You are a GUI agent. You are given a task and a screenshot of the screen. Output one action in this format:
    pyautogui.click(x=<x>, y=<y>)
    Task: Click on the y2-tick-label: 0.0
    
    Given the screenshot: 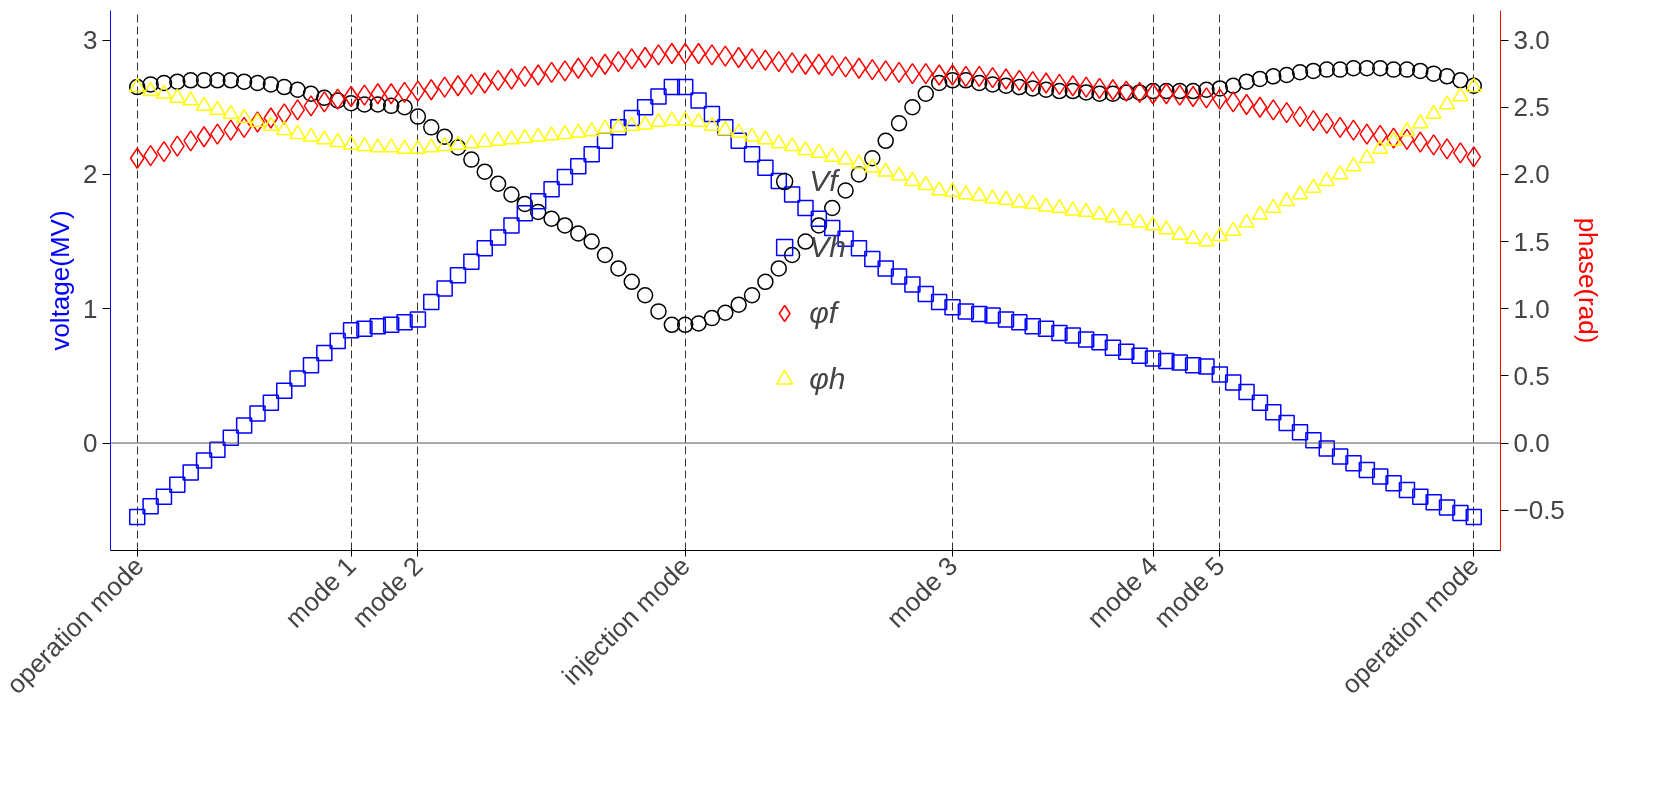 What is the action you would take?
    pyautogui.click(x=1531, y=443)
    